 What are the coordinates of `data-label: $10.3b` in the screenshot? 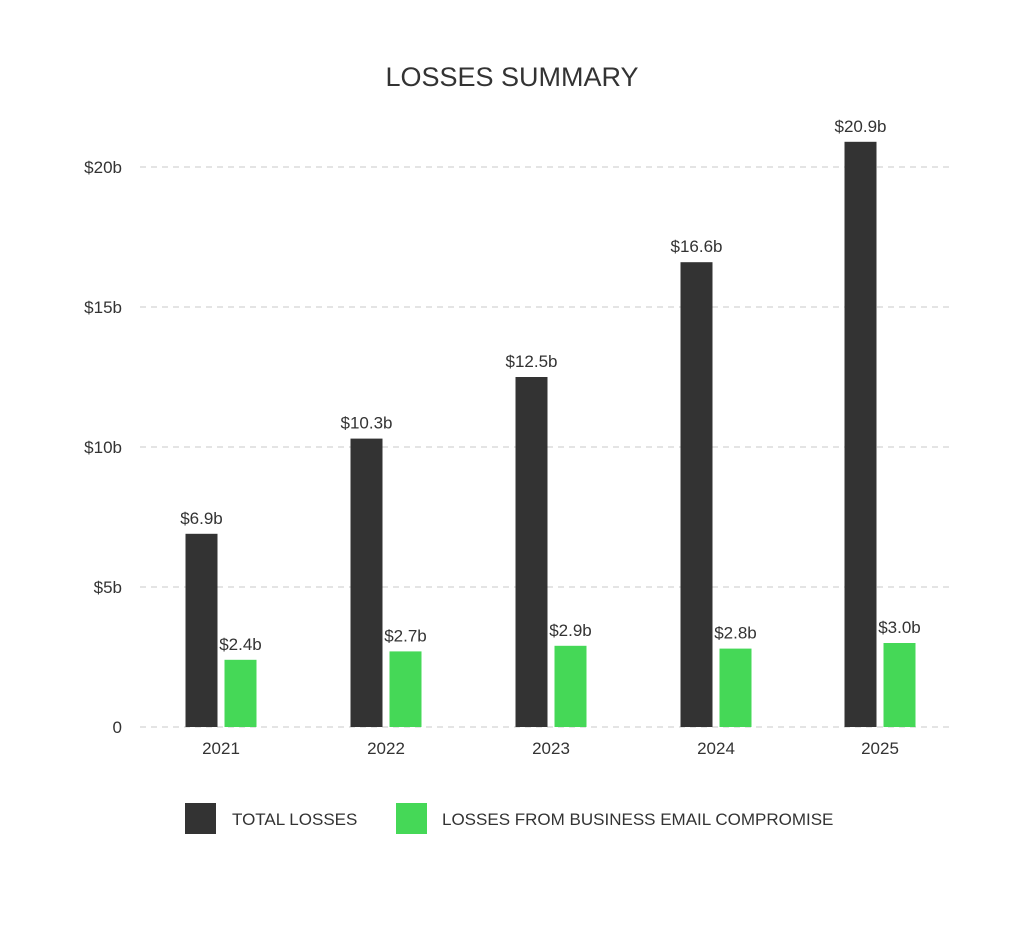 It's located at (367, 423).